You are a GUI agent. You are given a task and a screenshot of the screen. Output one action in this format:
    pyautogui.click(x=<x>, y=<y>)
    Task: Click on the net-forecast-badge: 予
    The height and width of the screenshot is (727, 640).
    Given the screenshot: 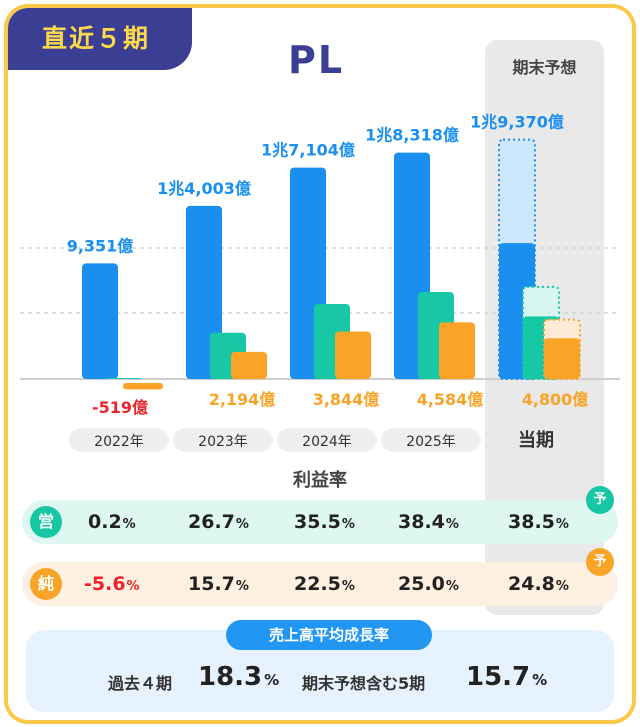 What is the action you would take?
    pyautogui.click(x=600, y=562)
    